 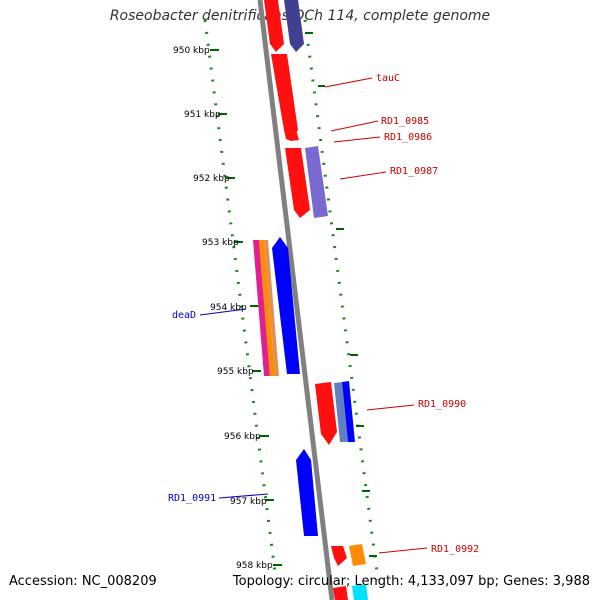 What do you see at coordinates (242, 437) in the screenshot?
I see `tick-label: 956 kbp` at bounding box center [242, 437].